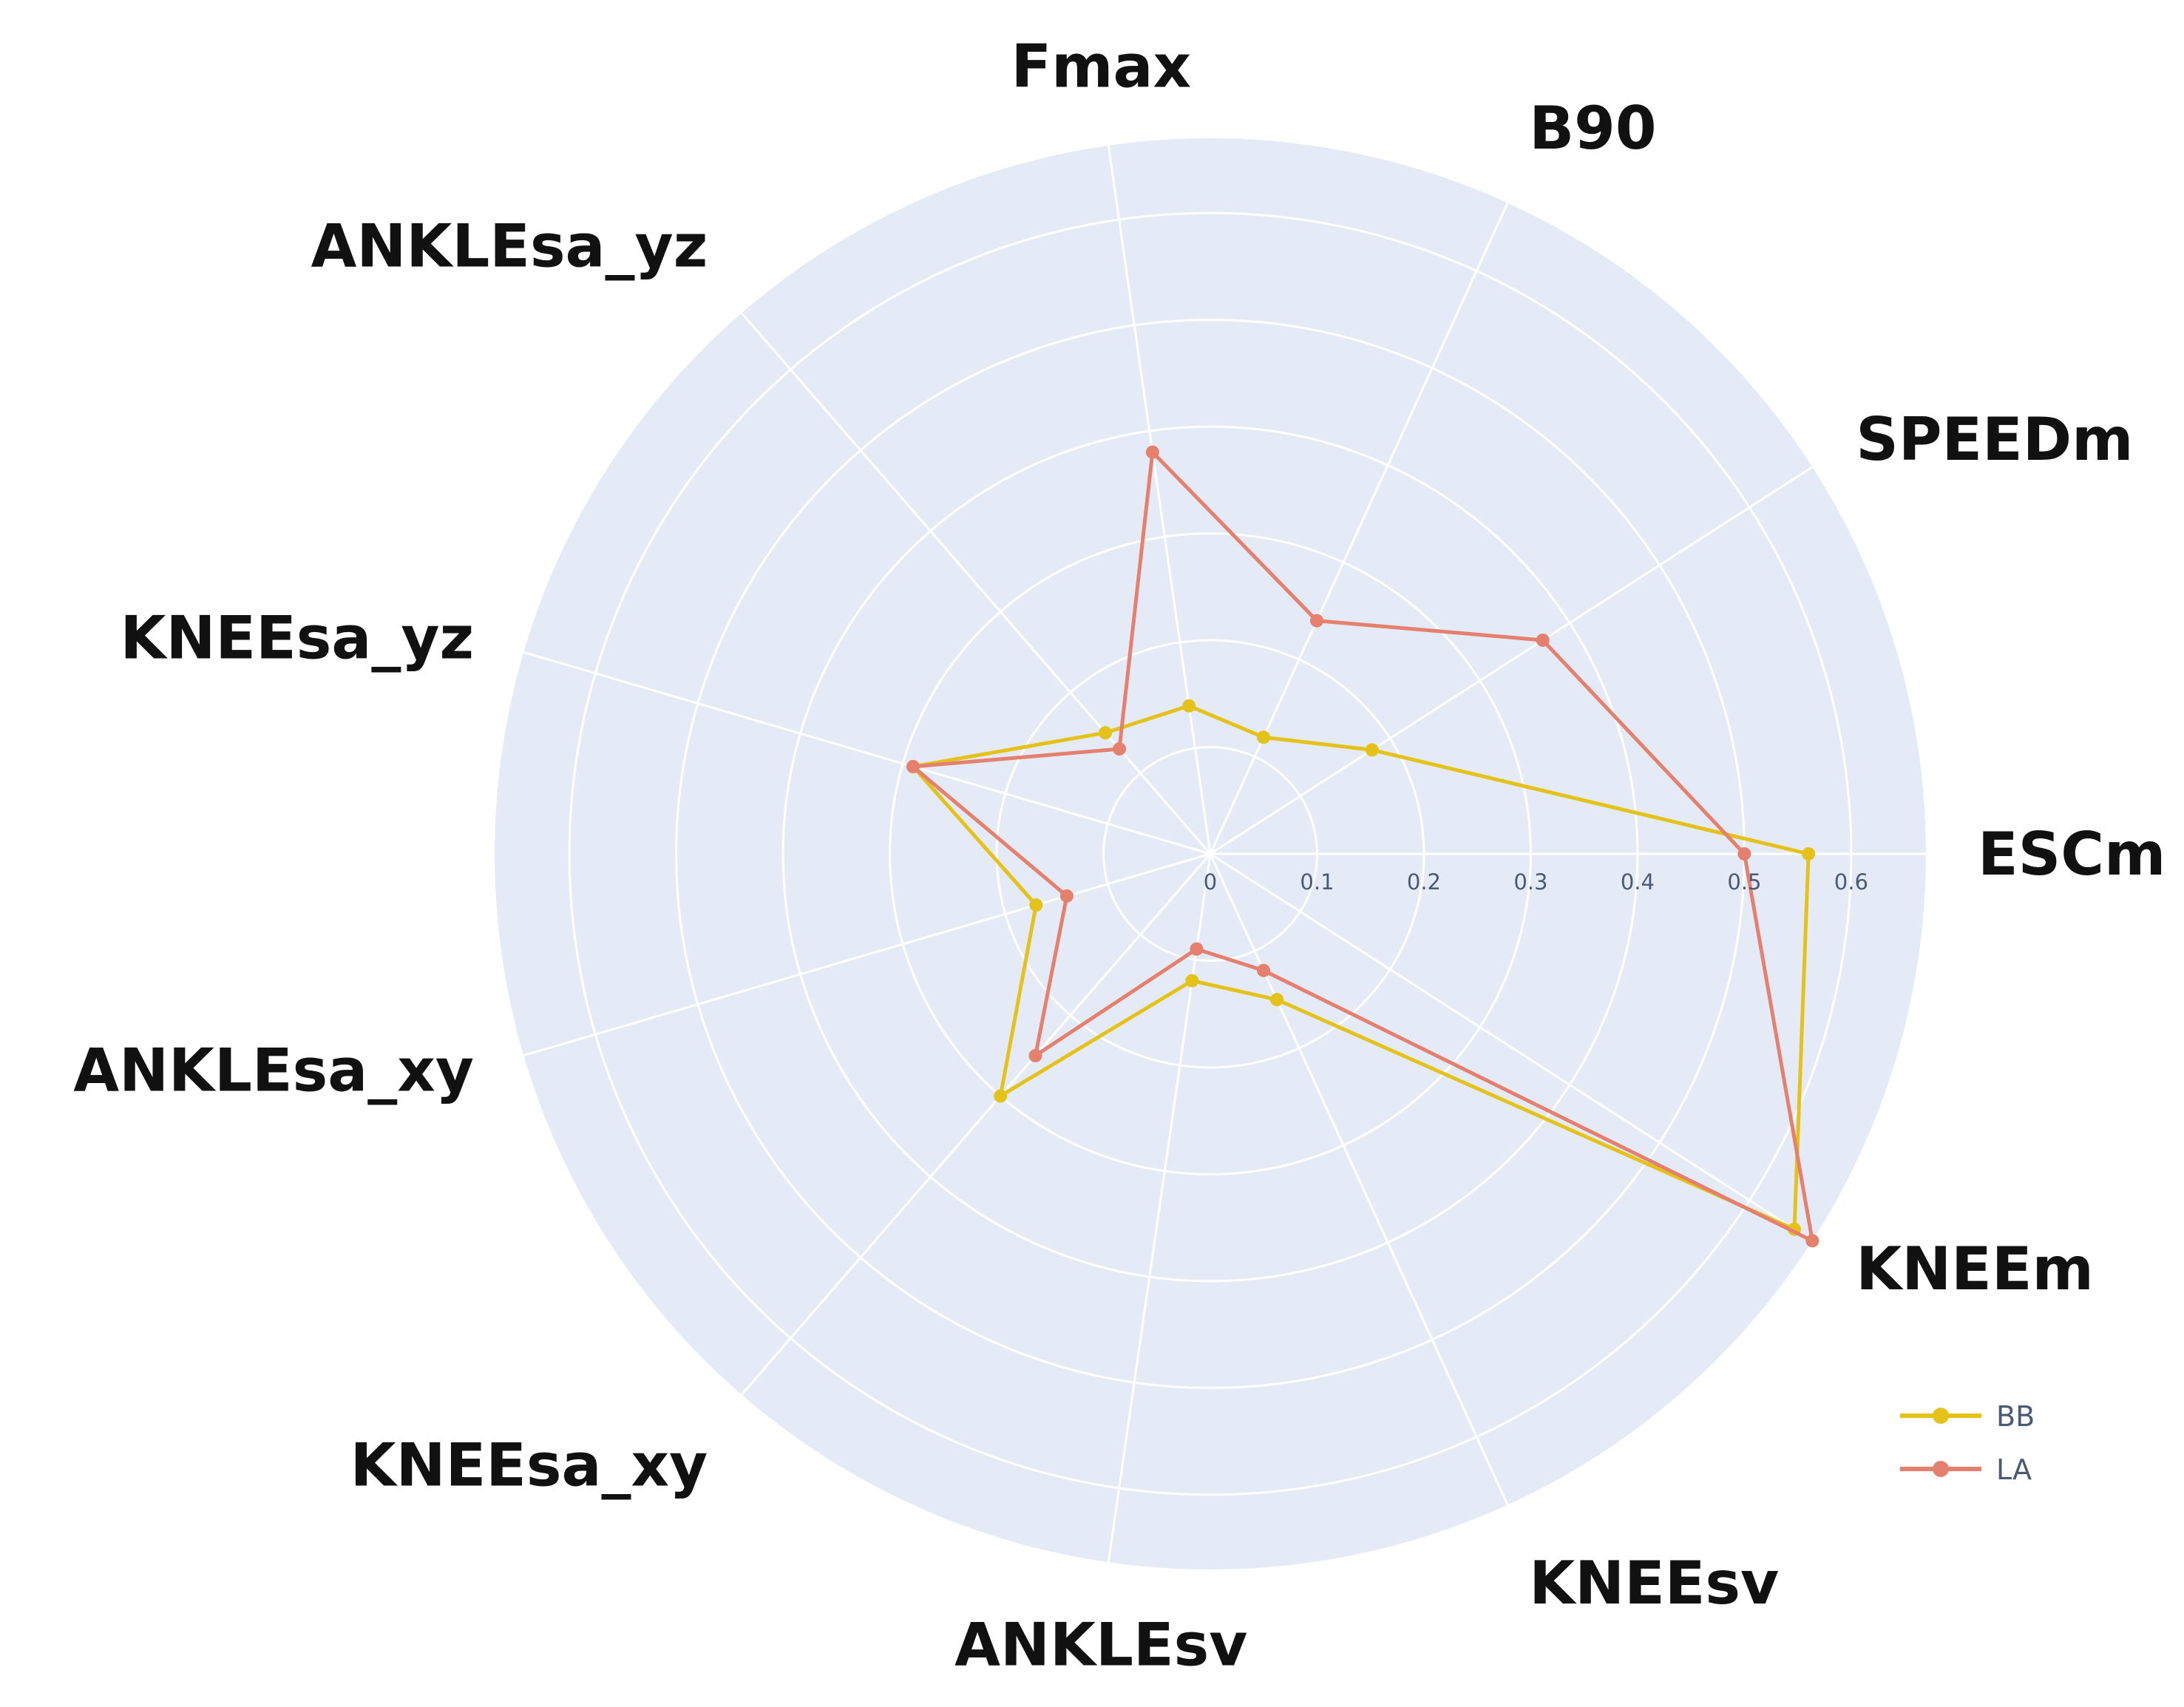 The height and width of the screenshot is (1707, 2184). I want to click on legend-item-BB: BB, so click(1968, 1416).